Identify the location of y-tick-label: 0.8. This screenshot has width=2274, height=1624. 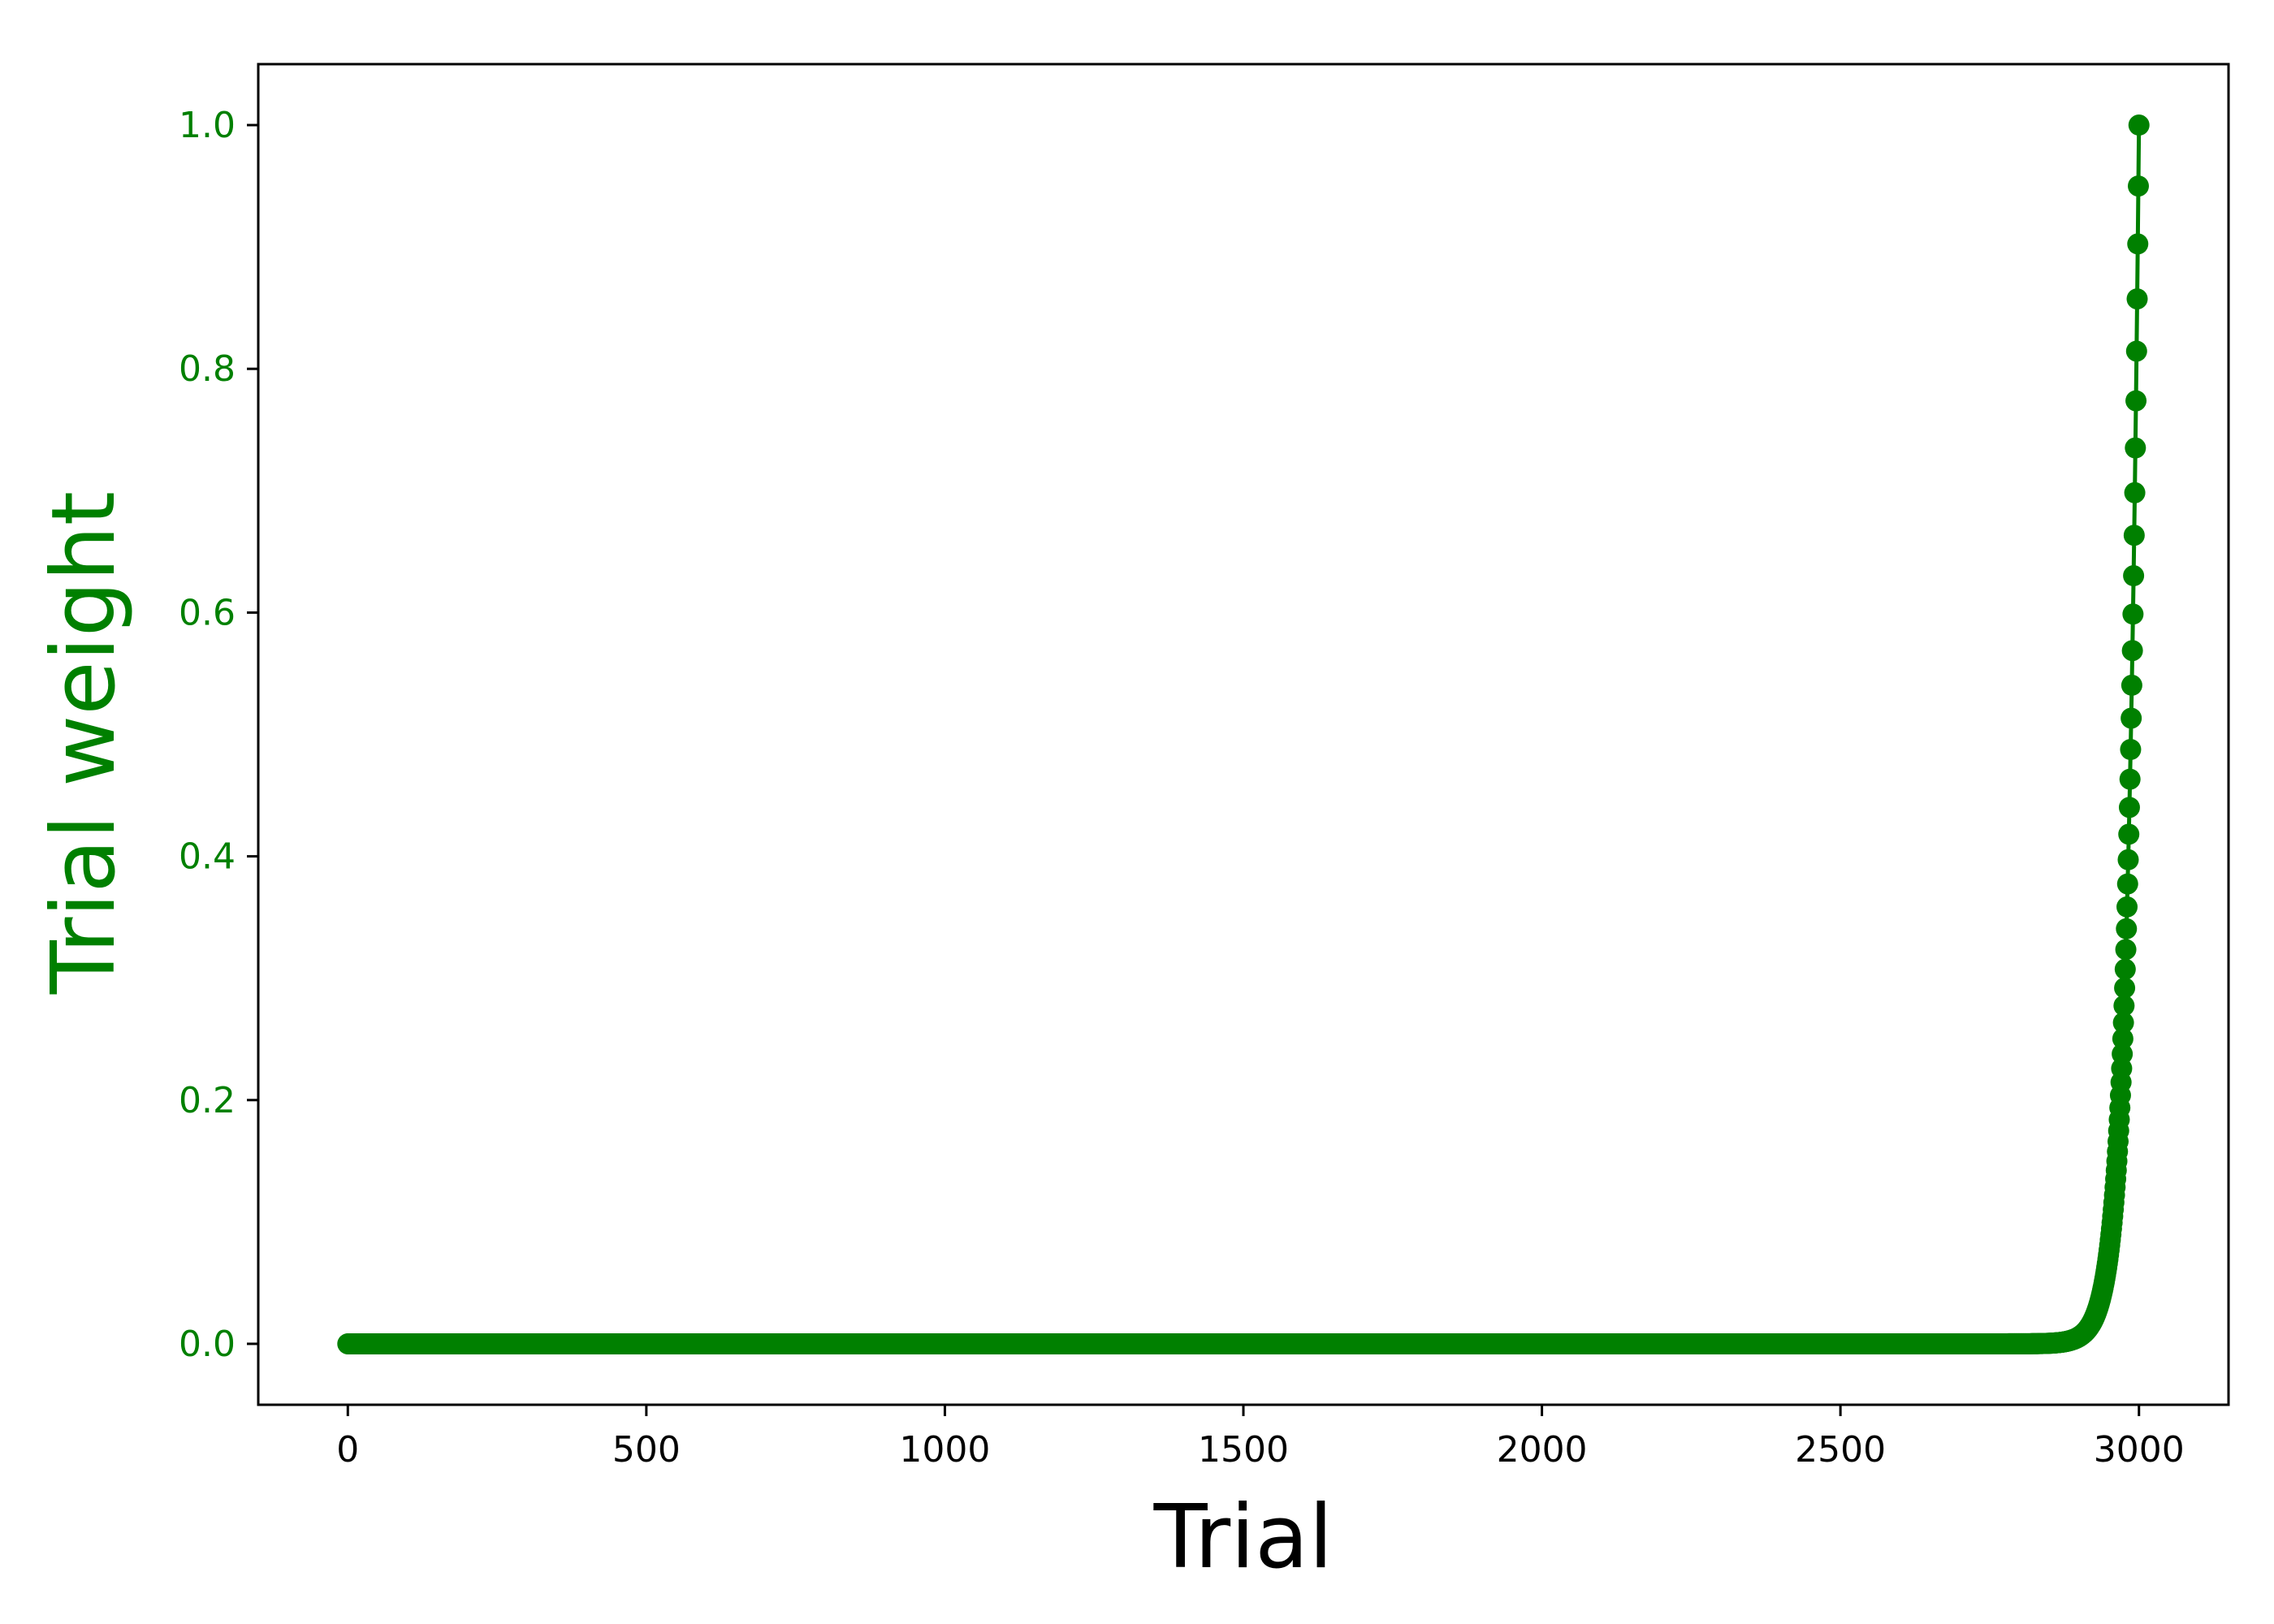
(208, 369).